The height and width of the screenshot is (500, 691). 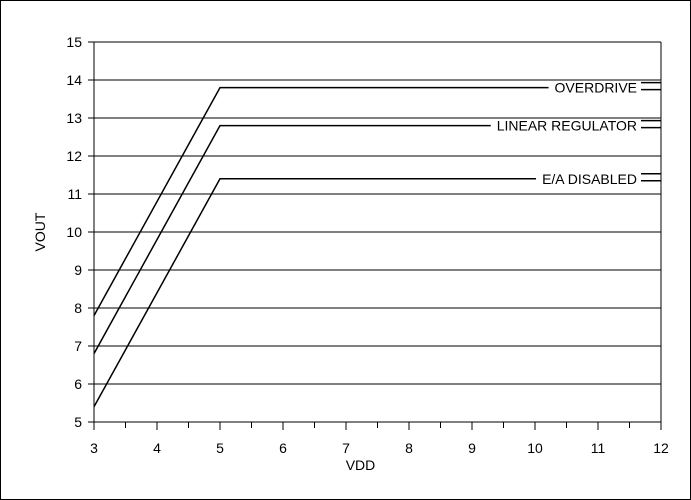 I want to click on y-tick-label-9: 9, so click(x=78, y=270).